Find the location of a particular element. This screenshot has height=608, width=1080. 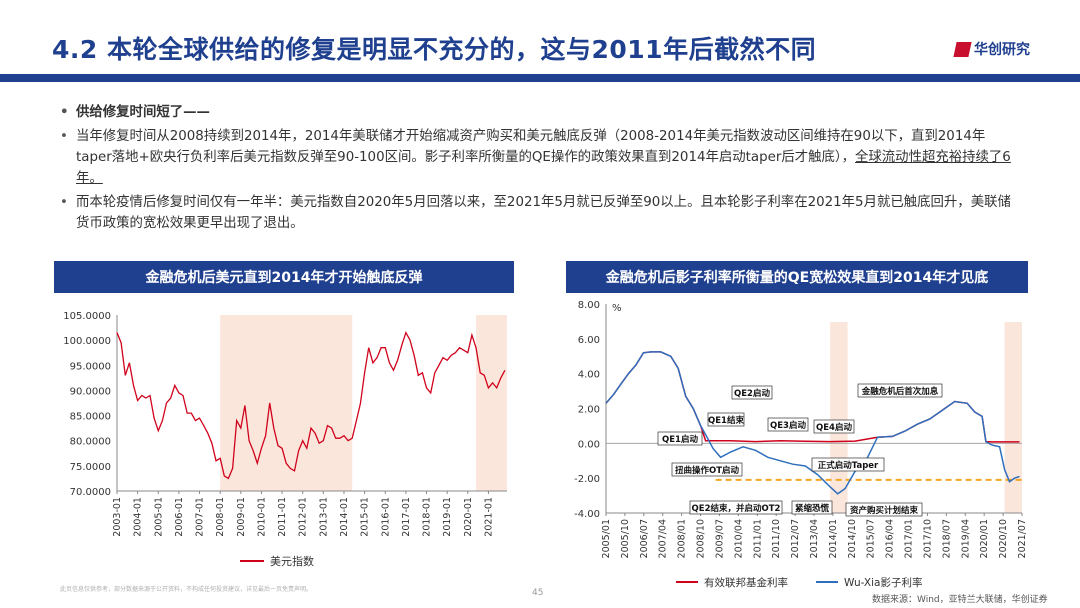

page-number: 45 is located at coordinates (538, 593).